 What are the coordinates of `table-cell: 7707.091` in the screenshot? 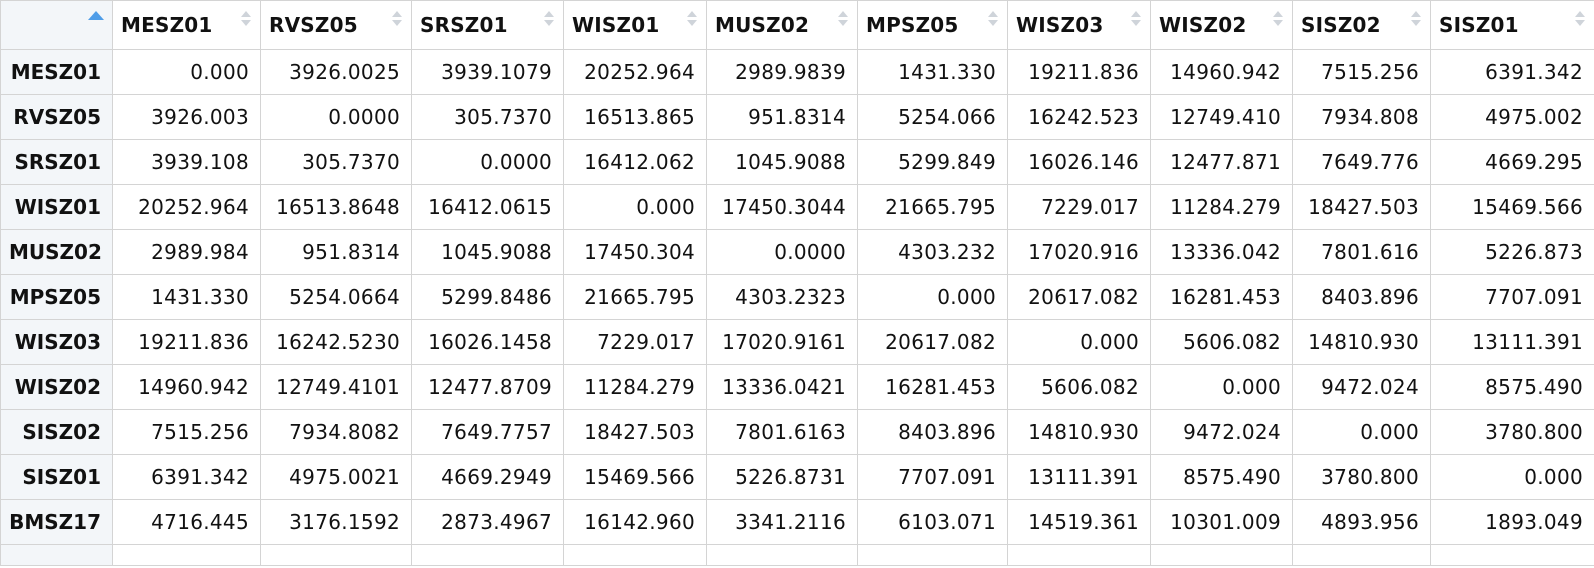 It's located at (932, 477).